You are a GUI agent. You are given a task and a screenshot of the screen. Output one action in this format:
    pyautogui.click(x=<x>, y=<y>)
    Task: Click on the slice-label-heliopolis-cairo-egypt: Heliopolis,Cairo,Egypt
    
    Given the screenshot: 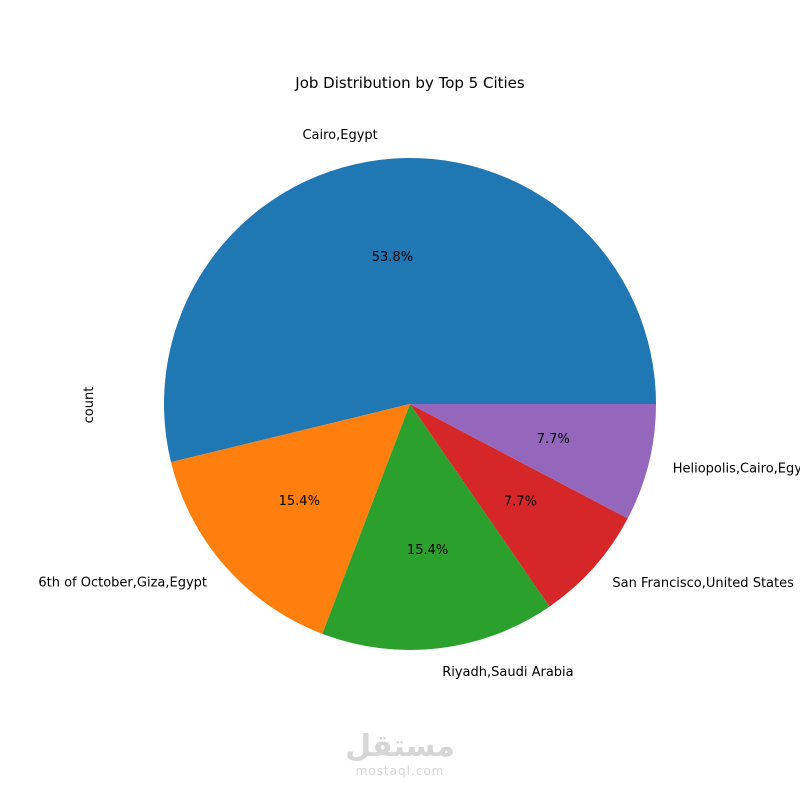 What is the action you would take?
    pyautogui.click(x=736, y=468)
    